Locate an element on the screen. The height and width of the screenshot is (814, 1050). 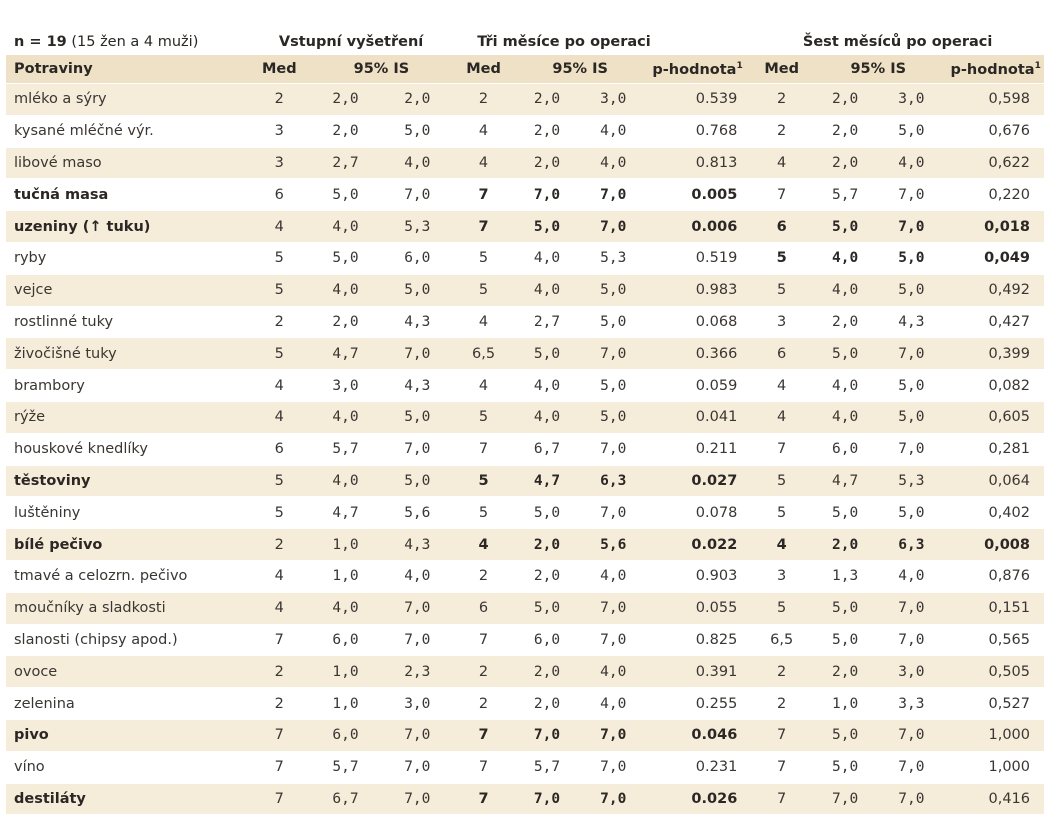
cell-m6-med: 5 is located at coordinates (781, 481).